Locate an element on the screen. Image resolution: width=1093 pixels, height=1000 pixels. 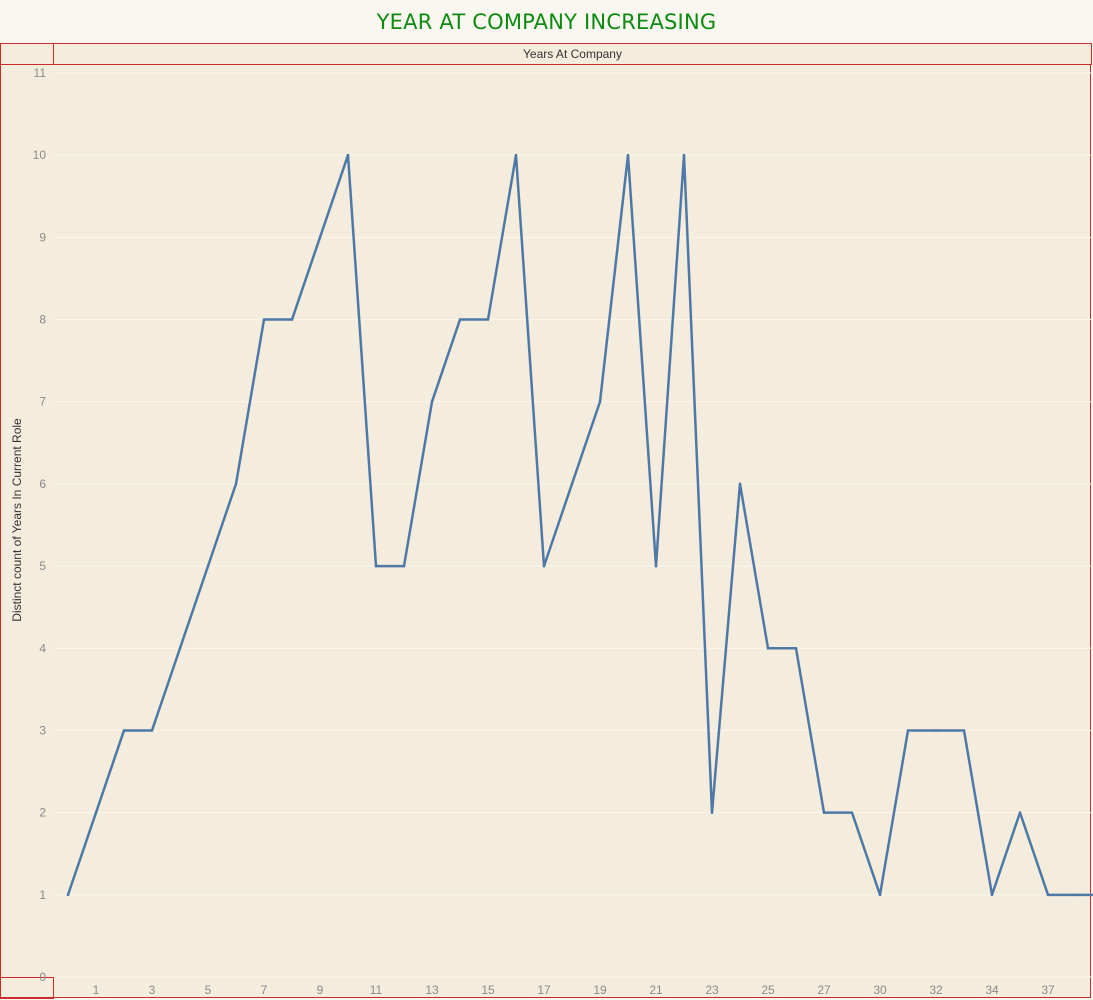
x-tick-label: 11 is located at coordinates (376, 990).